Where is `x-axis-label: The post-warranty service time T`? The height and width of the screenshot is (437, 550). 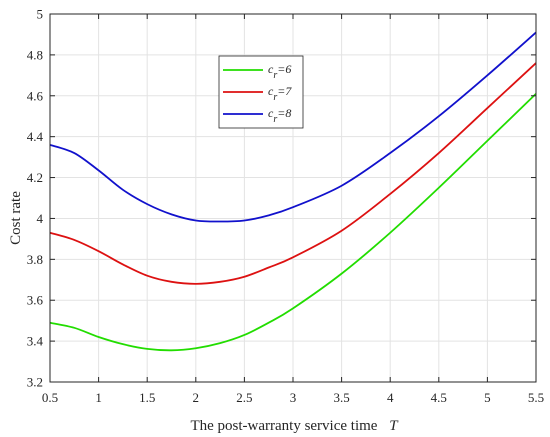 x-axis-label: The post-warranty service time T is located at coordinates (294, 426).